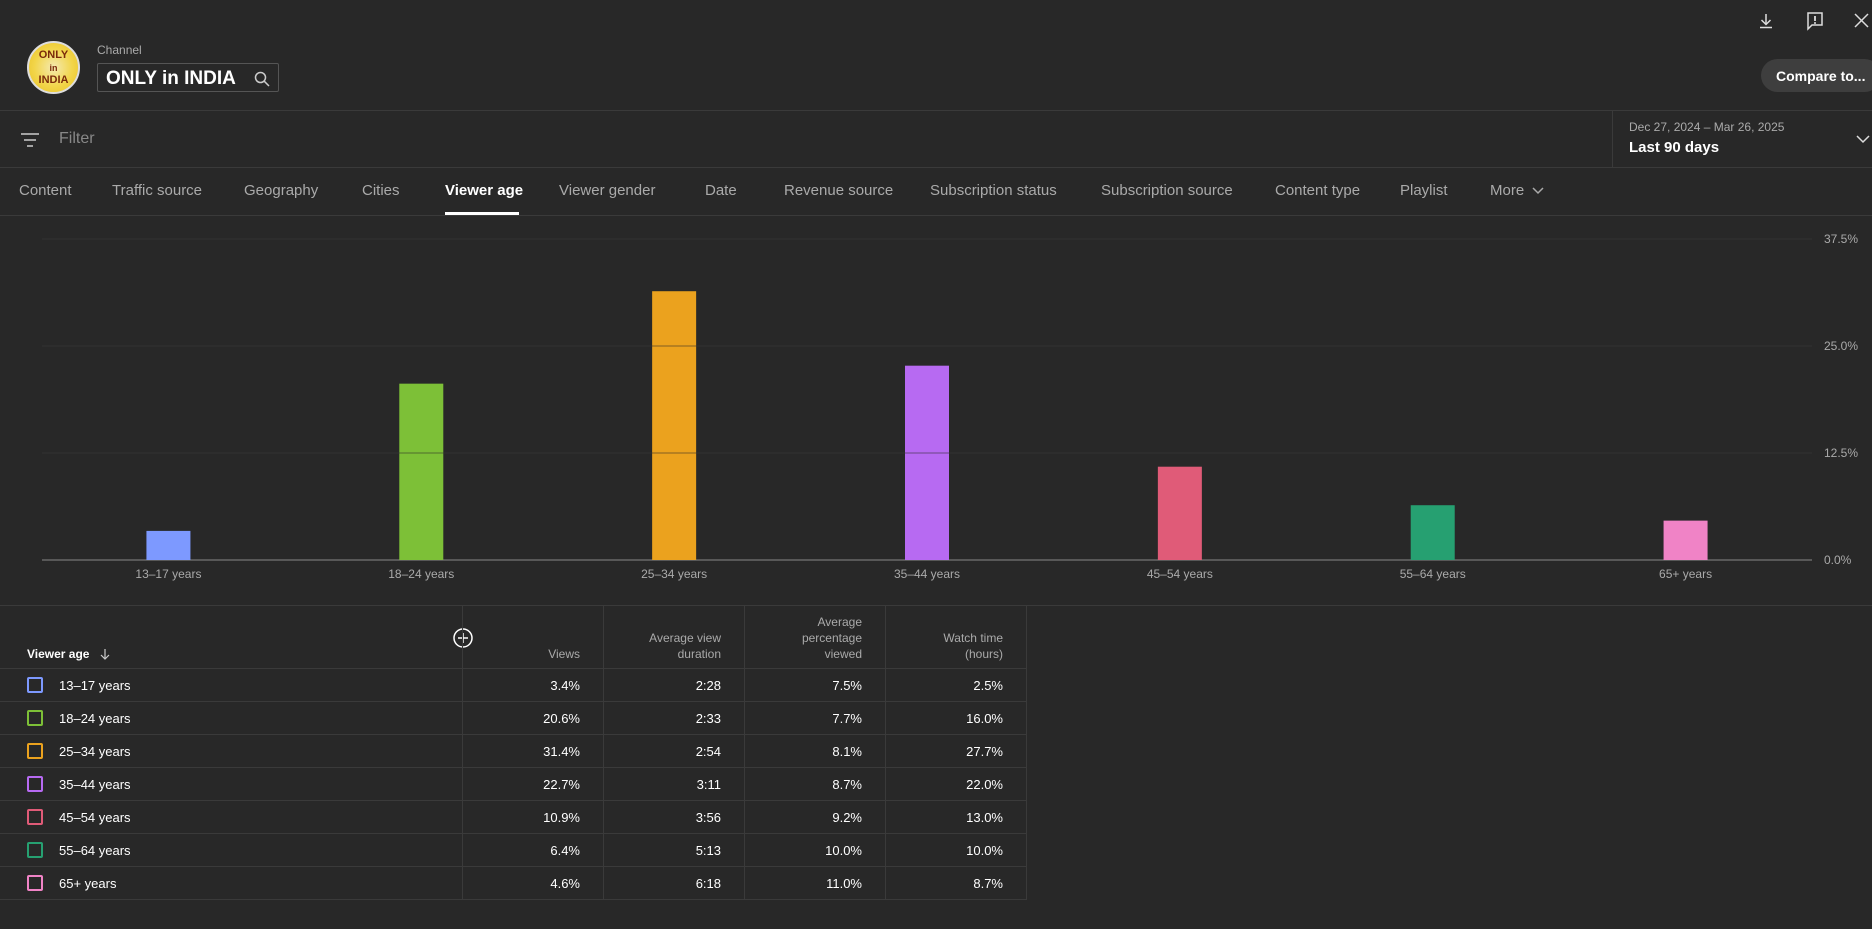  What do you see at coordinates (1742, 139) in the screenshot?
I see `date-range-selector: Dec 27, 2024 – Mar 26, 2025 Last 90 days` at bounding box center [1742, 139].